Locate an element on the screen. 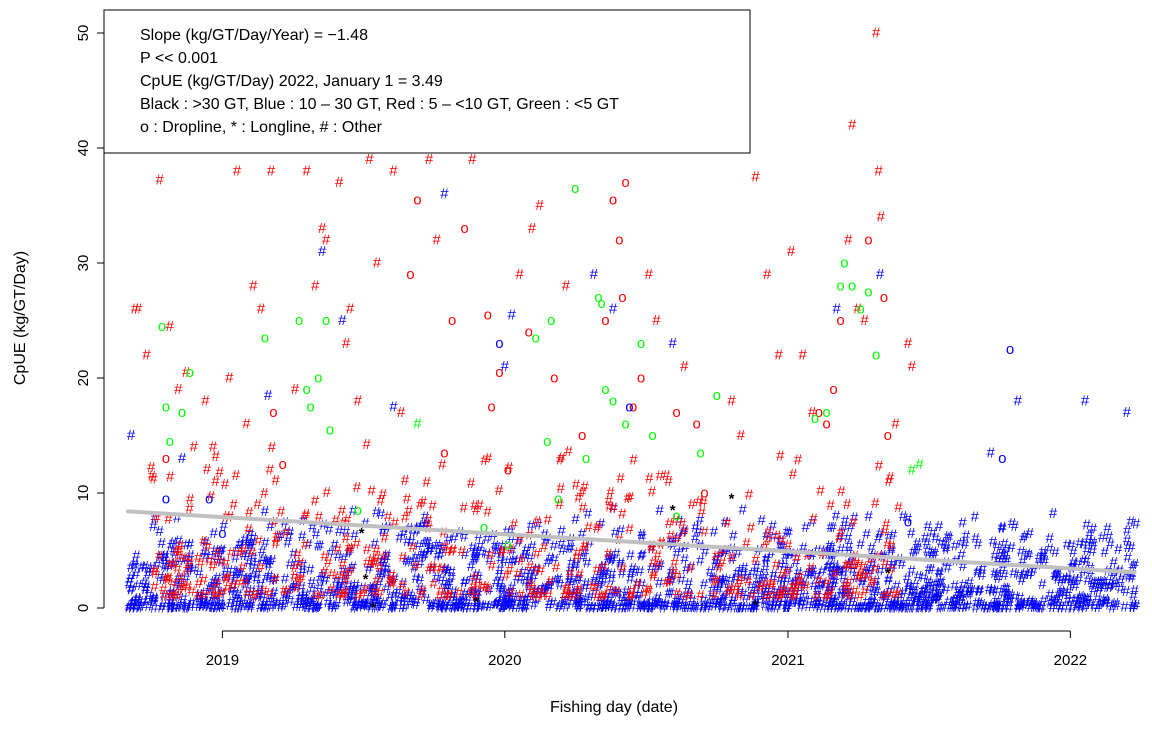 The width and height of the screenshot is (1152, 729). x-axis-ticks: 2019 2020 2021 2022 is located at coordinates (646, 650).